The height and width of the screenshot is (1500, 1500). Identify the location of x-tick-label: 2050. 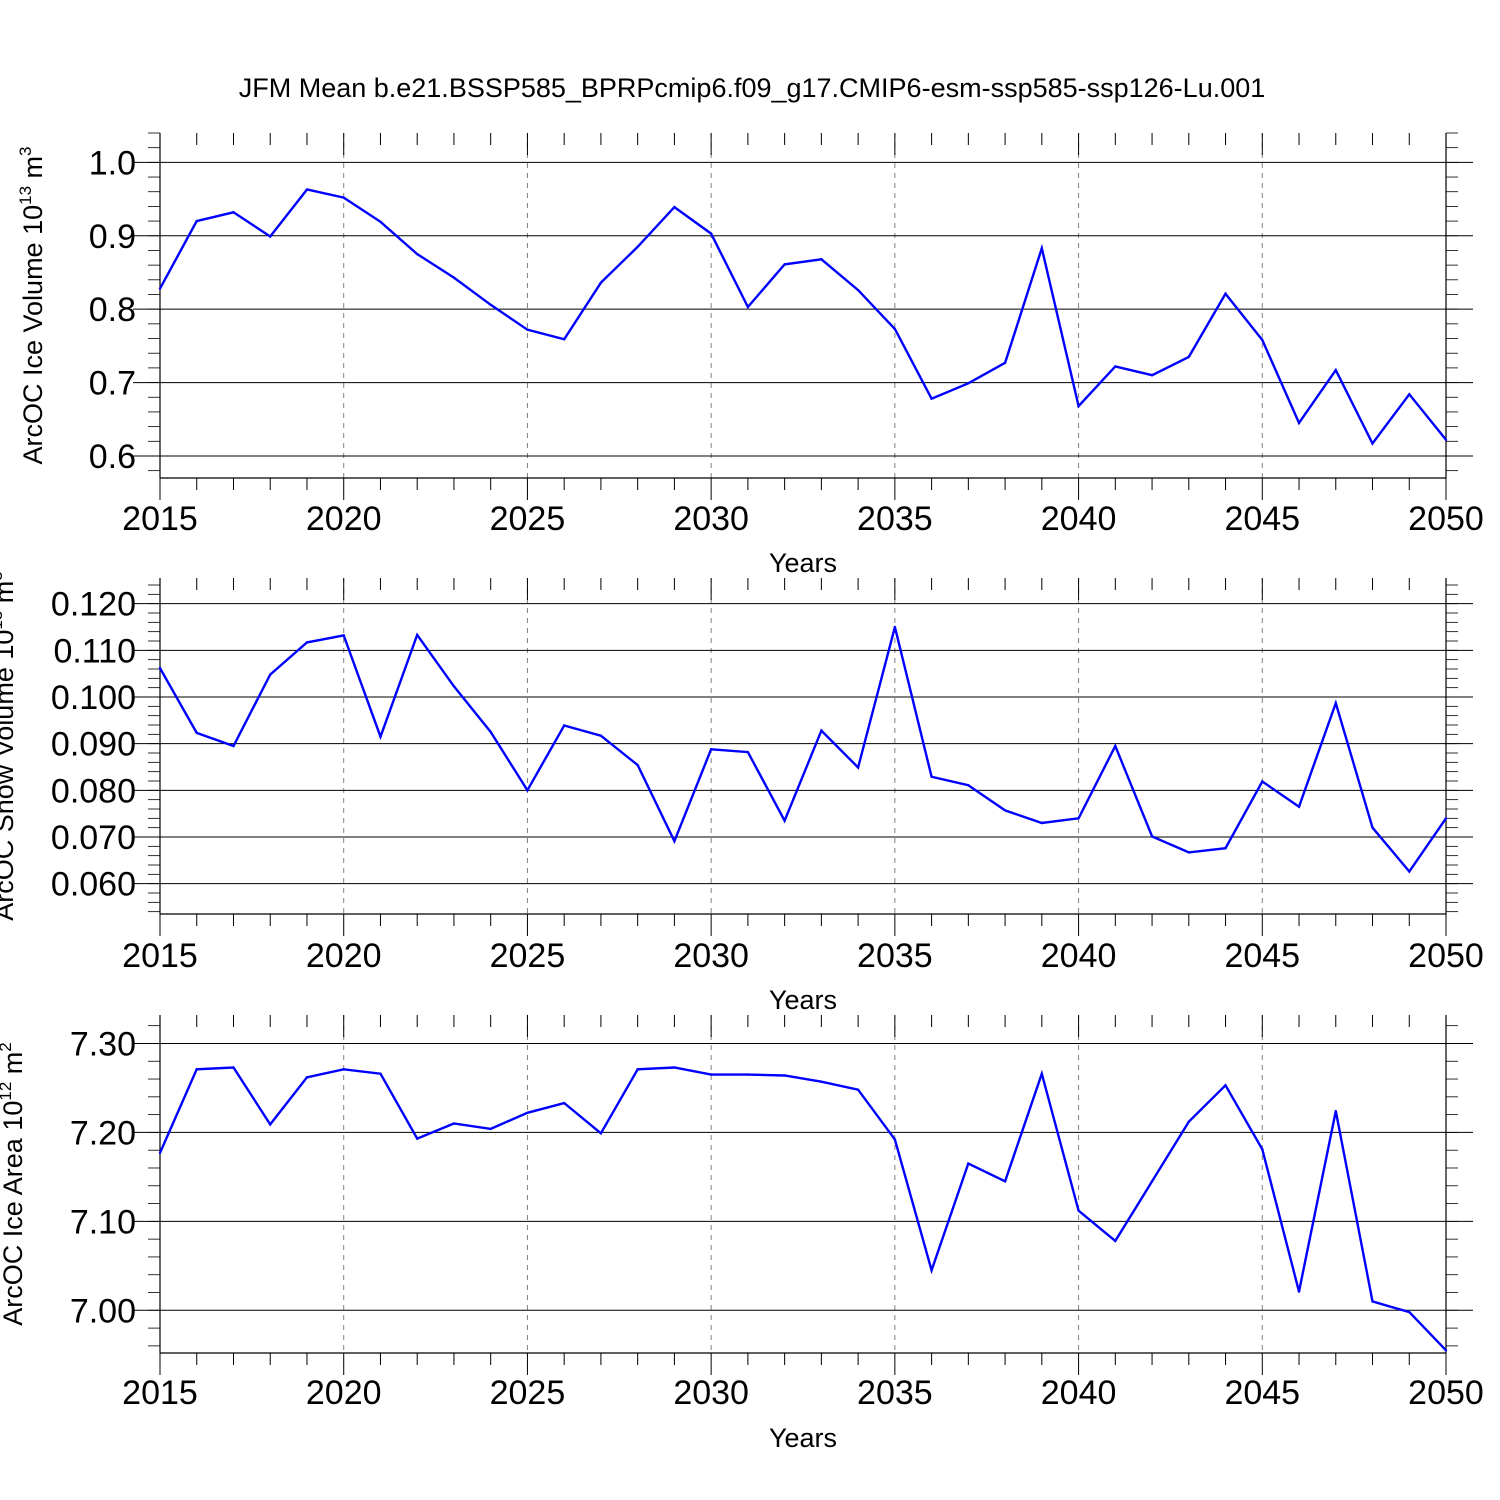
(1446, 956).